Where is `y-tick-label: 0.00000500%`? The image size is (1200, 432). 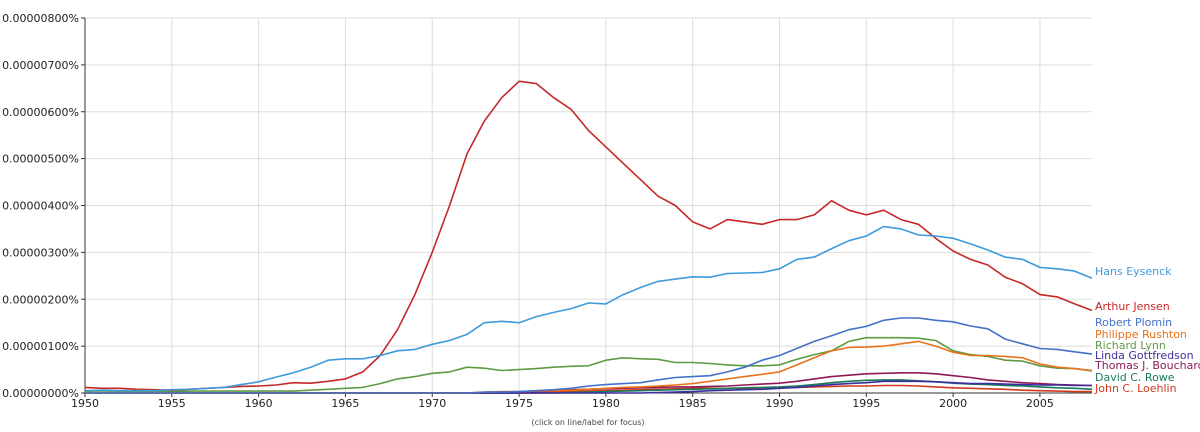
y-tick-label: 0.00000500% is located at coordinates (40, 159).